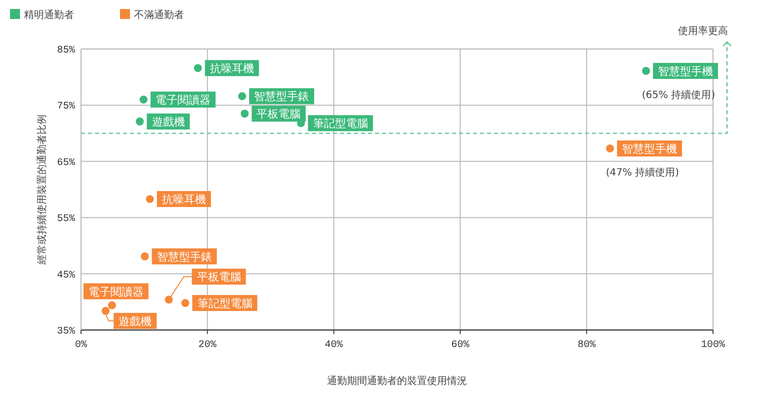 The image size is (768, 412). I want to click on x-tick-label: 100%, so click(713, 345).